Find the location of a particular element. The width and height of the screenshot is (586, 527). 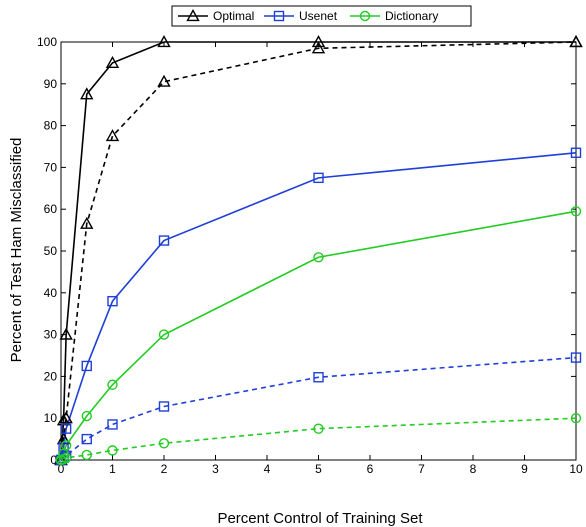

x-tick-label: 1 is located at coordinates (112, 469).